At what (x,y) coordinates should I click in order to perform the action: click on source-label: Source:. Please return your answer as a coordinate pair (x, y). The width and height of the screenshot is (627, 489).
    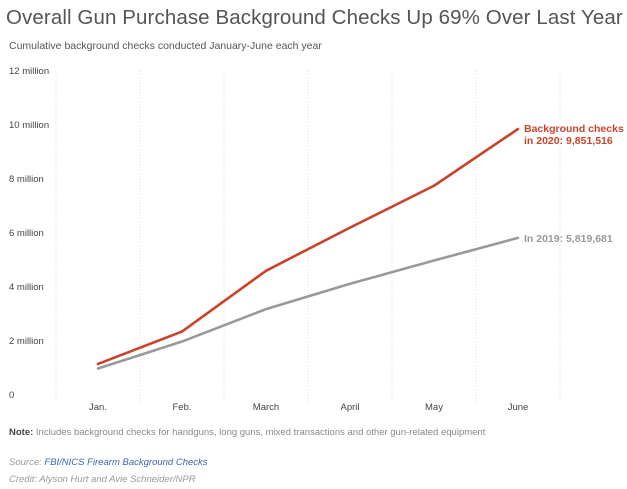
    Looking at the image, I should click on (27, 462).